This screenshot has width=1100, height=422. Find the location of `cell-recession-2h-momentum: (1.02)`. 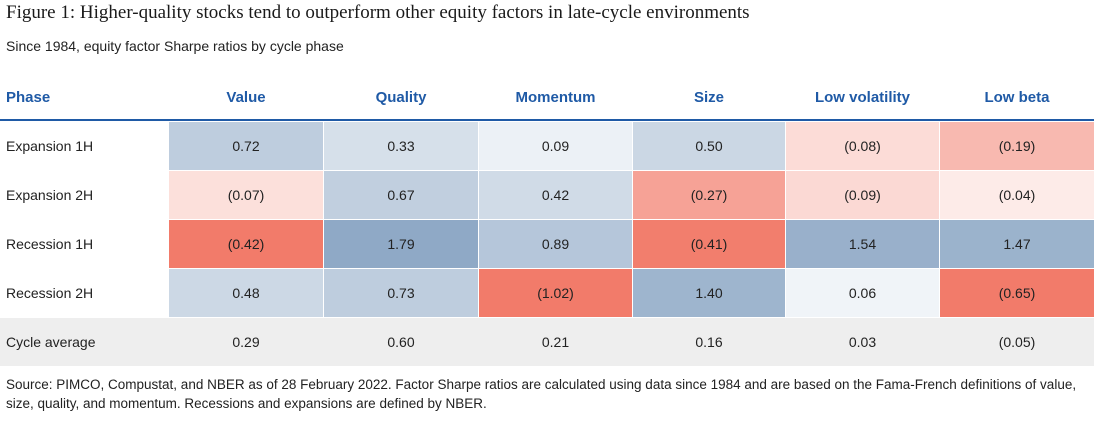

cell-recession-2h-momentum: (1.02) is located at coordinates (555, 293).